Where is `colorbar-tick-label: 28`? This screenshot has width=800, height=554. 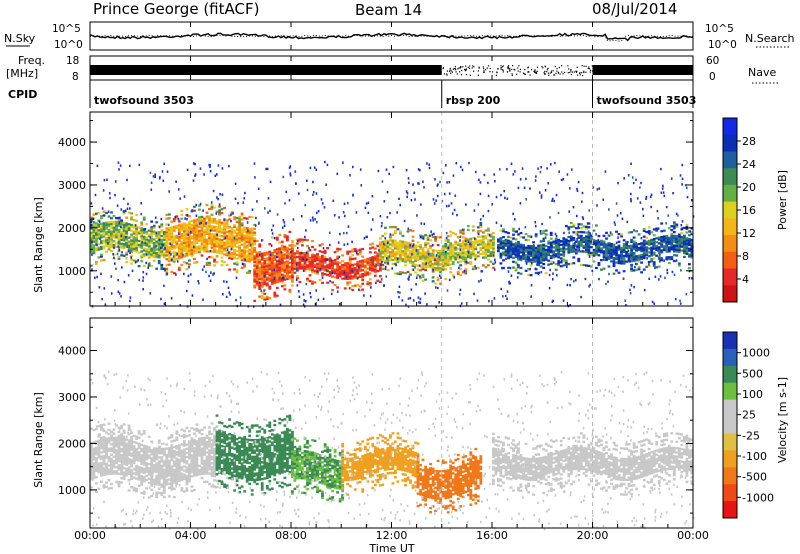
colorbar-tick-label: 28 is located at coordinates (749, 141).